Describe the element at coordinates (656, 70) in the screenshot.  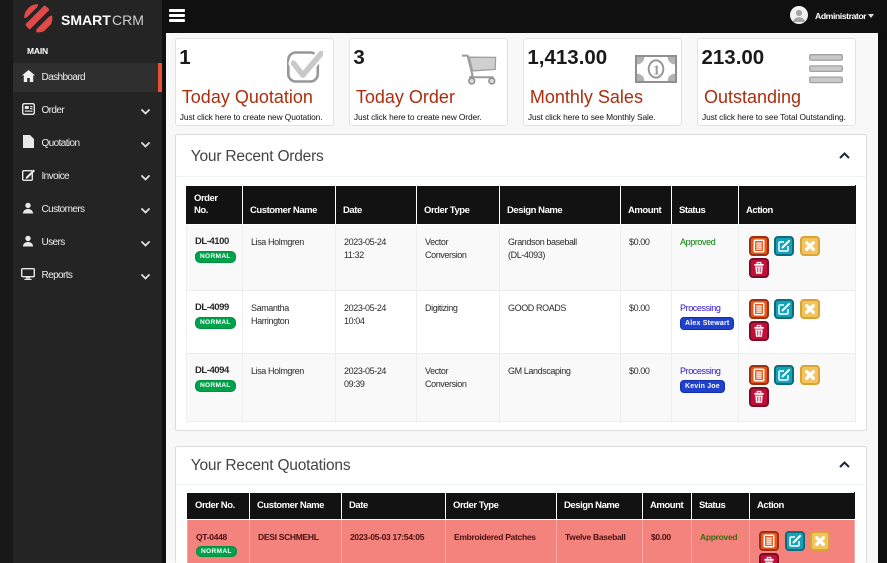
I see `svg-text: 1` at that location.